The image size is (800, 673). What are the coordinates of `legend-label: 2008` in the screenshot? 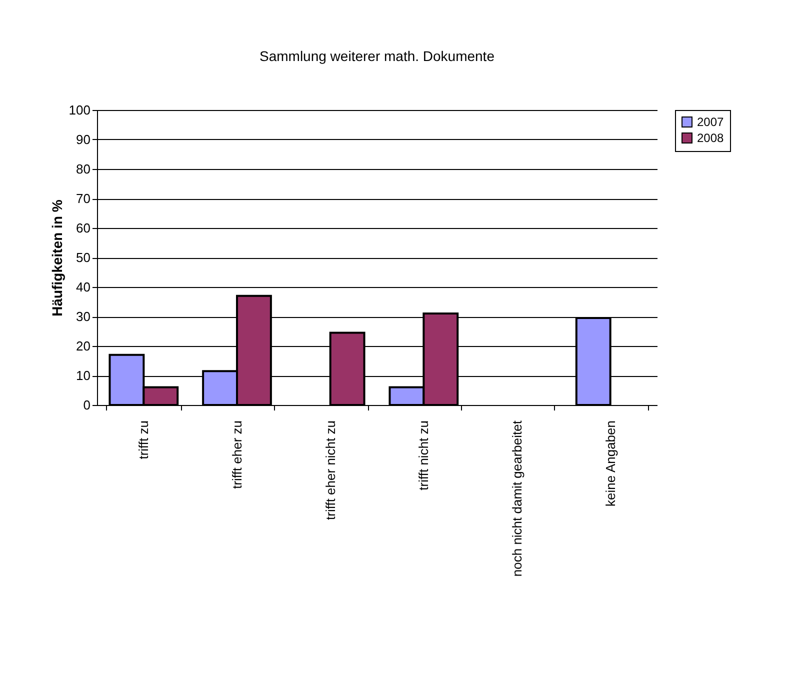 It's located at (710, 138).